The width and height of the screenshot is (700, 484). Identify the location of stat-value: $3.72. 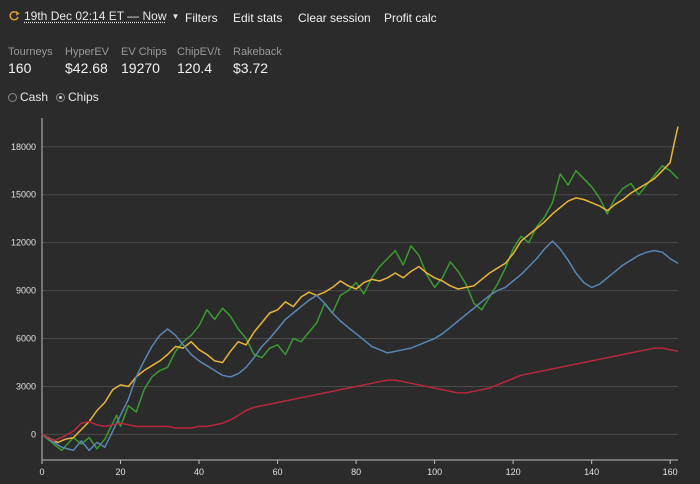
(251, 68).